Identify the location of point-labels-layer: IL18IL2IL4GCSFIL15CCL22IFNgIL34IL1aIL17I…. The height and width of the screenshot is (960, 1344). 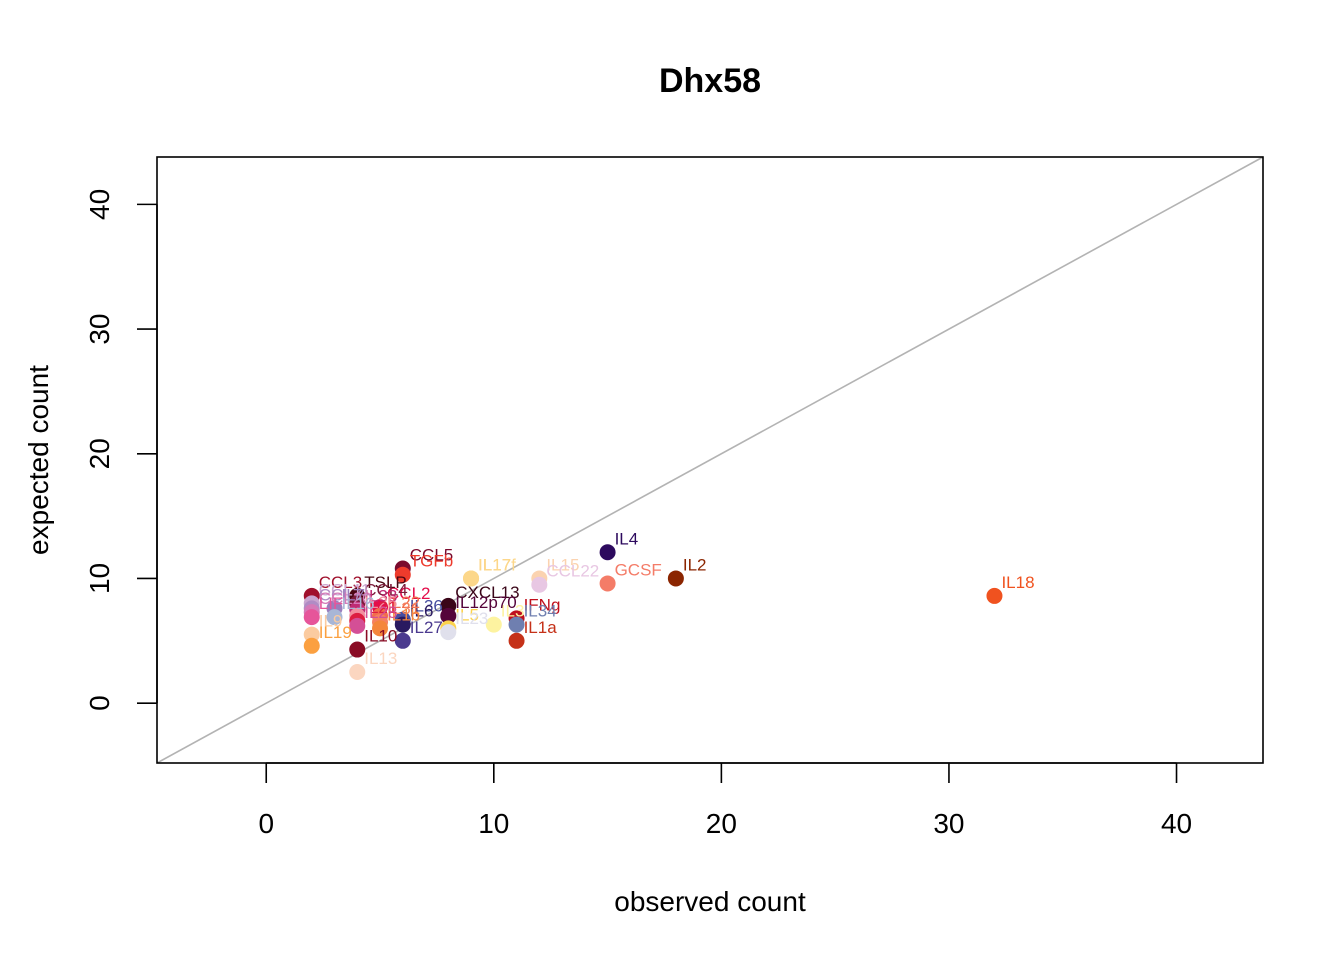
(677, 598).